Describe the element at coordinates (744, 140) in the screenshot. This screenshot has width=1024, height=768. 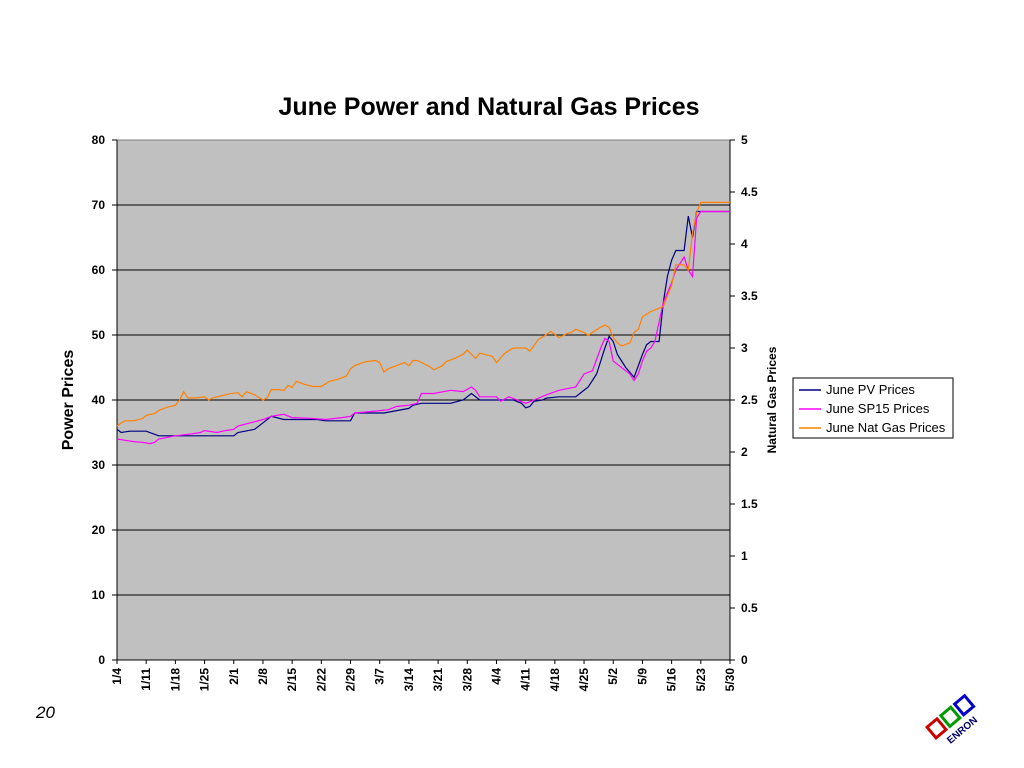
I see `y2-tick-label: 5` at that location.